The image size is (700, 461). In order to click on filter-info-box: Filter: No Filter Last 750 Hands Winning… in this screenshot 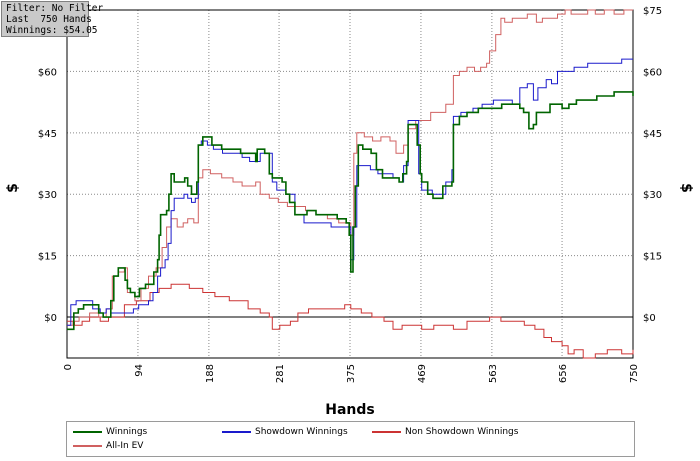, I will do `click(52, 19)`.